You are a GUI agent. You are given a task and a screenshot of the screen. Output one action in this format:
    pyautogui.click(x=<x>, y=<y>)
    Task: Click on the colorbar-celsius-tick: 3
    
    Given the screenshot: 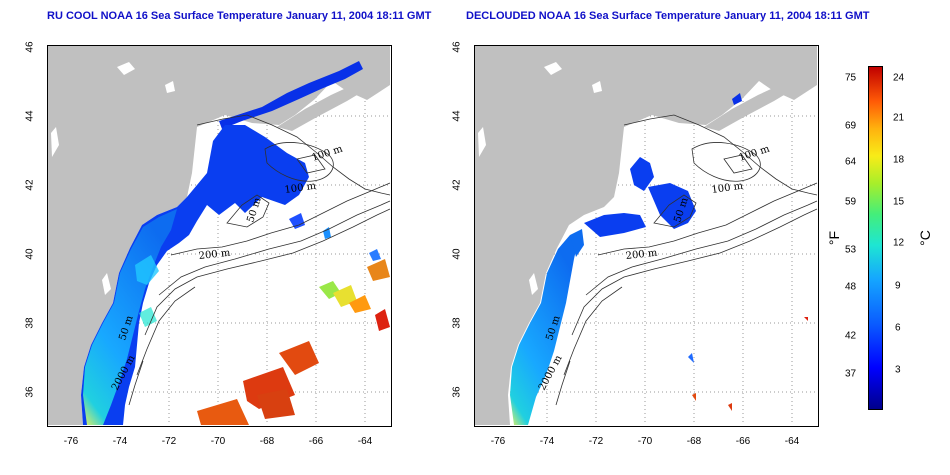 What is the action you would take?
    pyautogui.click(x=898, y=370)
    